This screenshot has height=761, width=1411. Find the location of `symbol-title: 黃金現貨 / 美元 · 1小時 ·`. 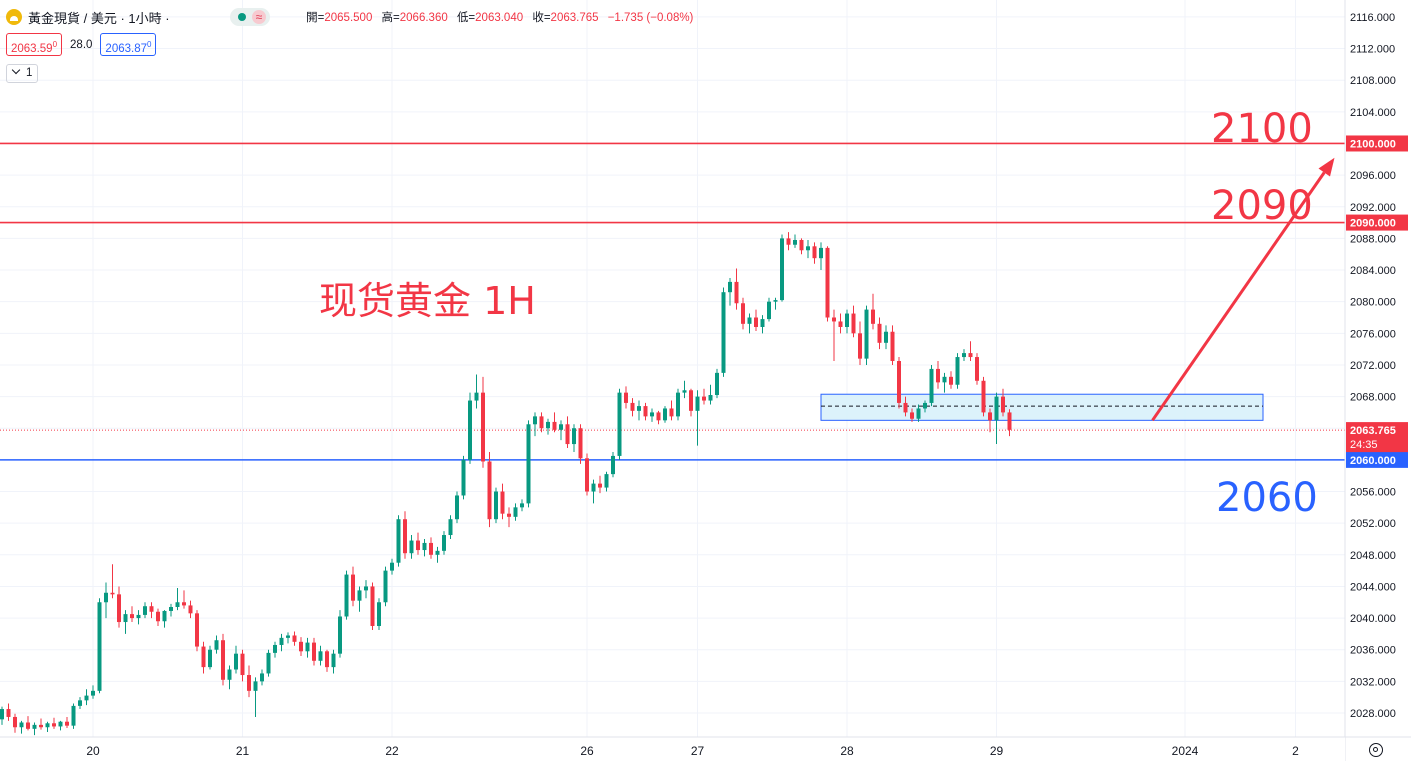

symbol-title: 黃金現貨 / 美元 · 1小時 · is located at coordinates (99, 18).